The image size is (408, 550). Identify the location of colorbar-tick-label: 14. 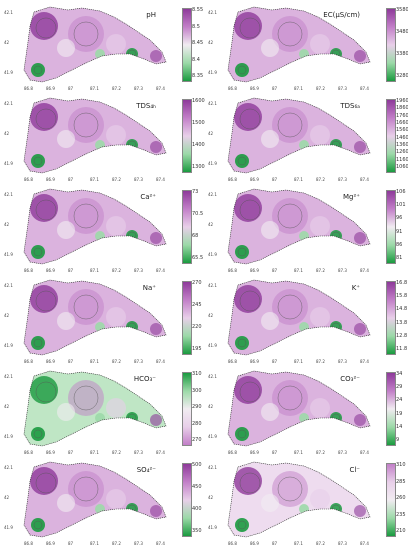
(399, 426).